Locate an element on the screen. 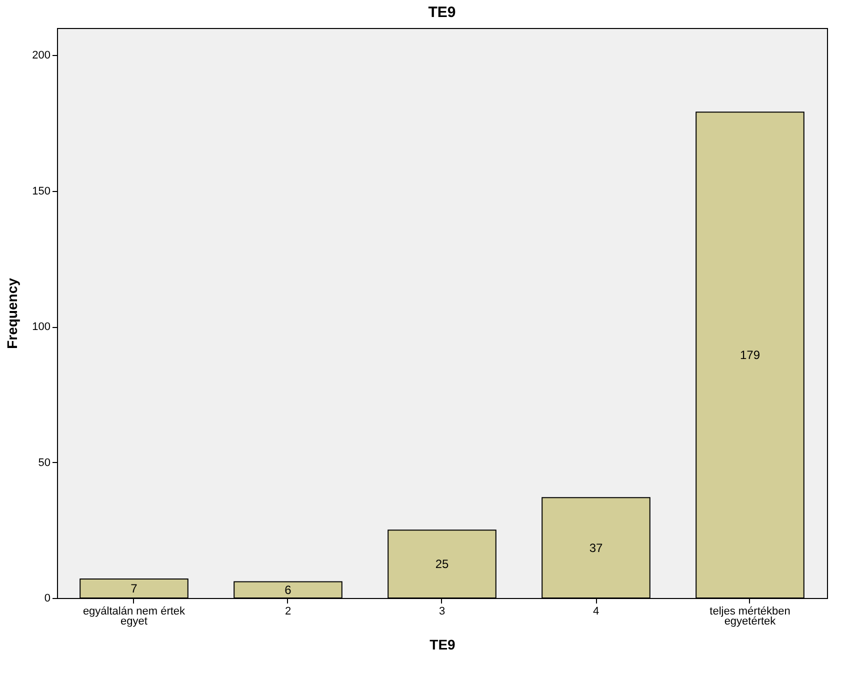 This screenshot has height=690, width=867. x-tick-label: teljes mértékben egyetértek is located at coordinates (750, 617).